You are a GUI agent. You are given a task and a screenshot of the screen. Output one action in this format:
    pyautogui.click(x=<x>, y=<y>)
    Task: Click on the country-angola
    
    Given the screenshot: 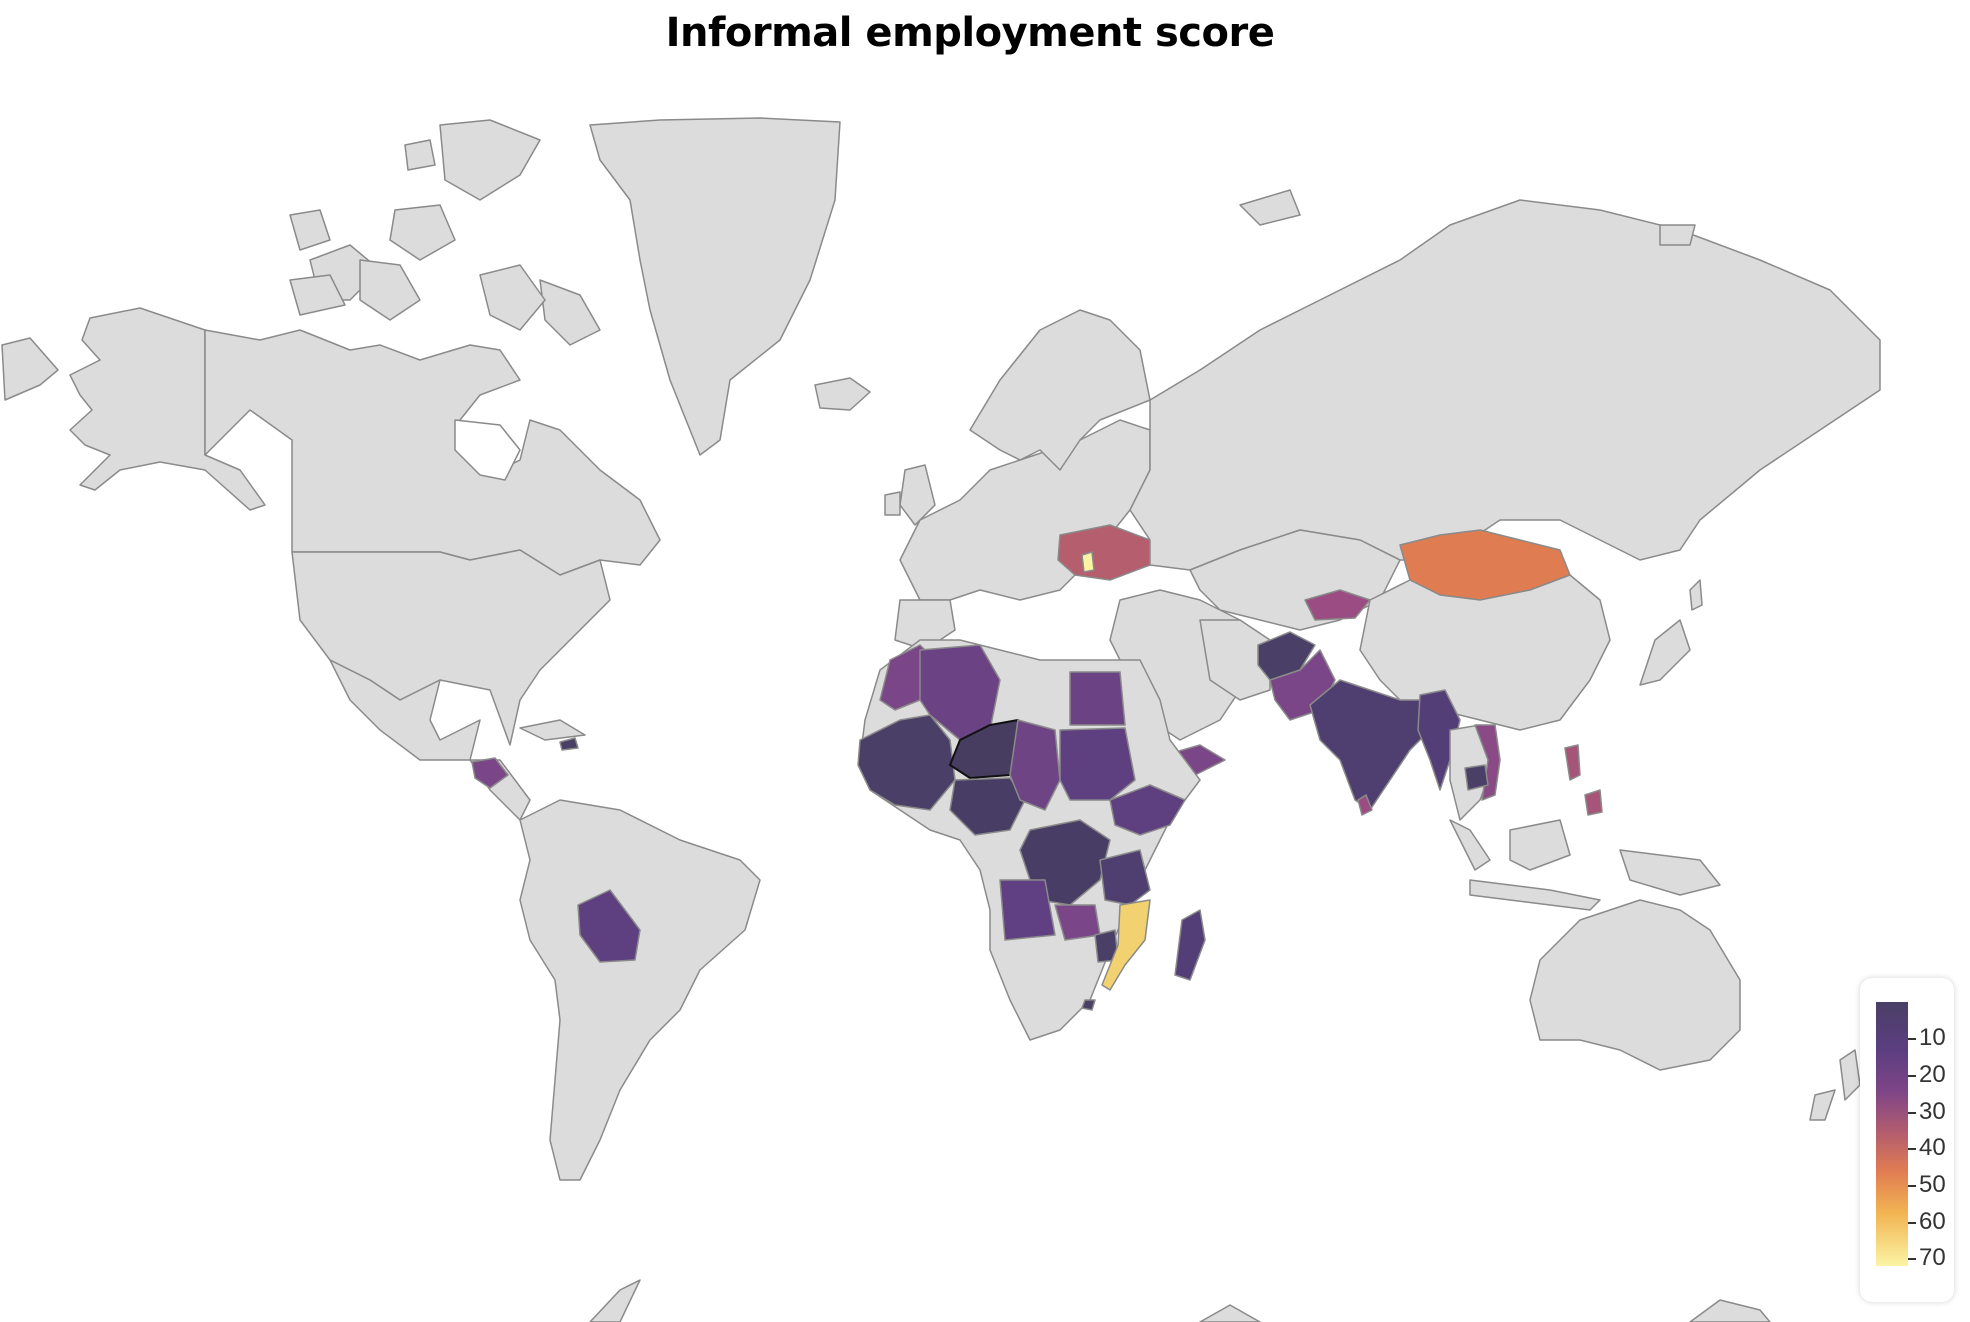 What is the action you would take?
    pyautogui.click(x=1027, y=910)
    